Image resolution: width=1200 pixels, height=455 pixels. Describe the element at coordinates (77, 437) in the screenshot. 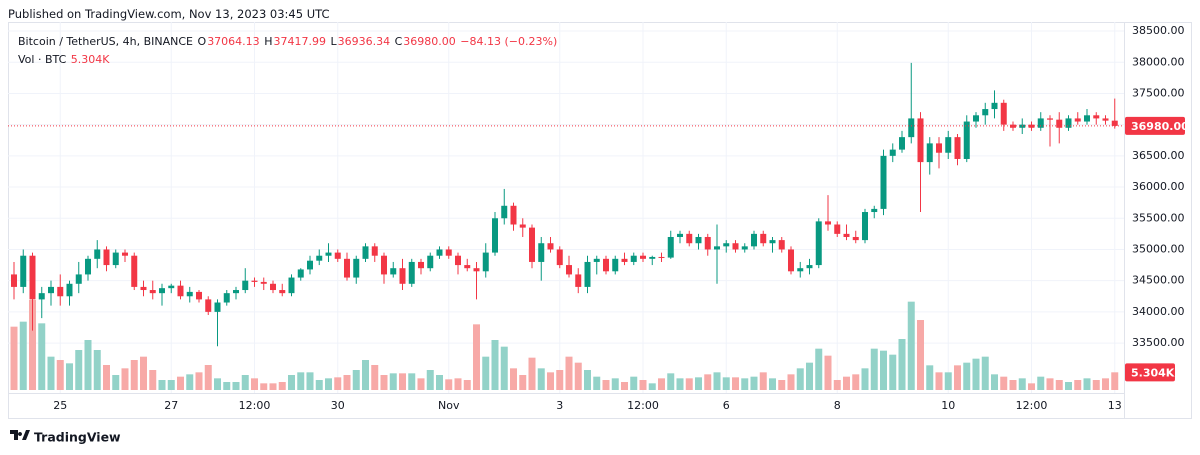

I see `logo-text: TradingView` at that location.